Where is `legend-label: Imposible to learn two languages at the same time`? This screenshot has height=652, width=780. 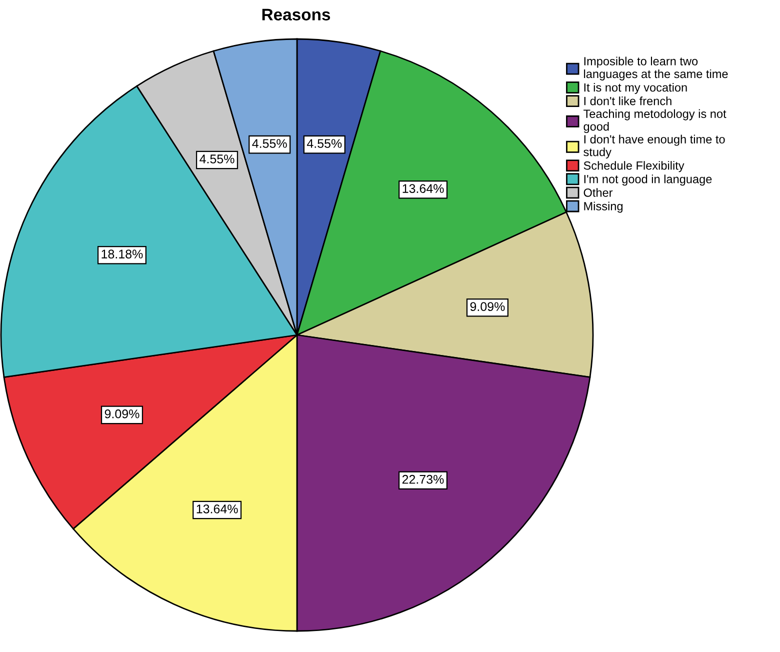 legend-label: Imposible to learn two languages at the same time is located at coordinates (656, 68).